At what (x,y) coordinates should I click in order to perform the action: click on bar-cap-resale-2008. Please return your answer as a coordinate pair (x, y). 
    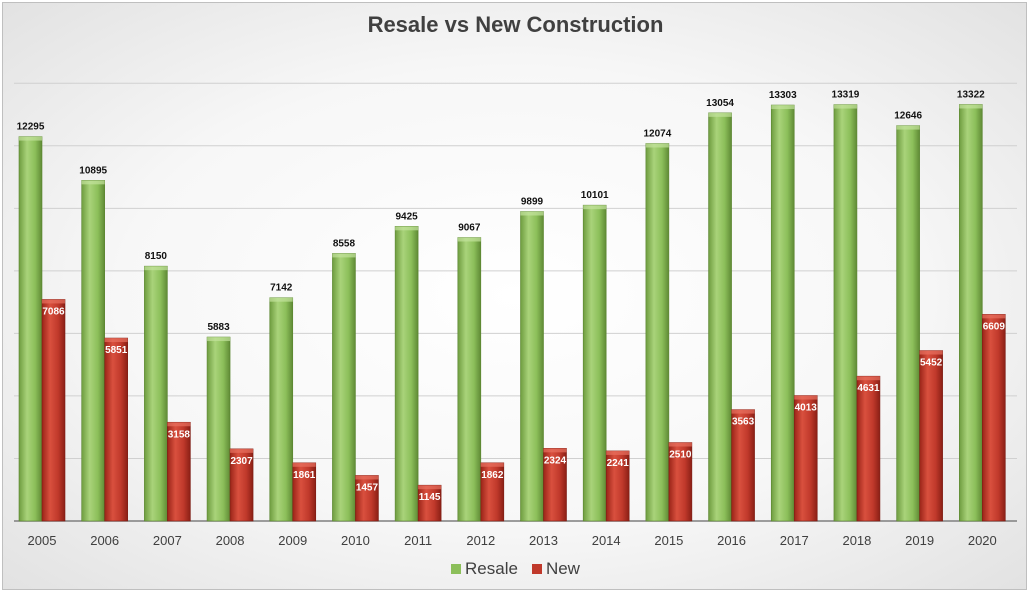
    Looking at the image, I should click on (219, 339).